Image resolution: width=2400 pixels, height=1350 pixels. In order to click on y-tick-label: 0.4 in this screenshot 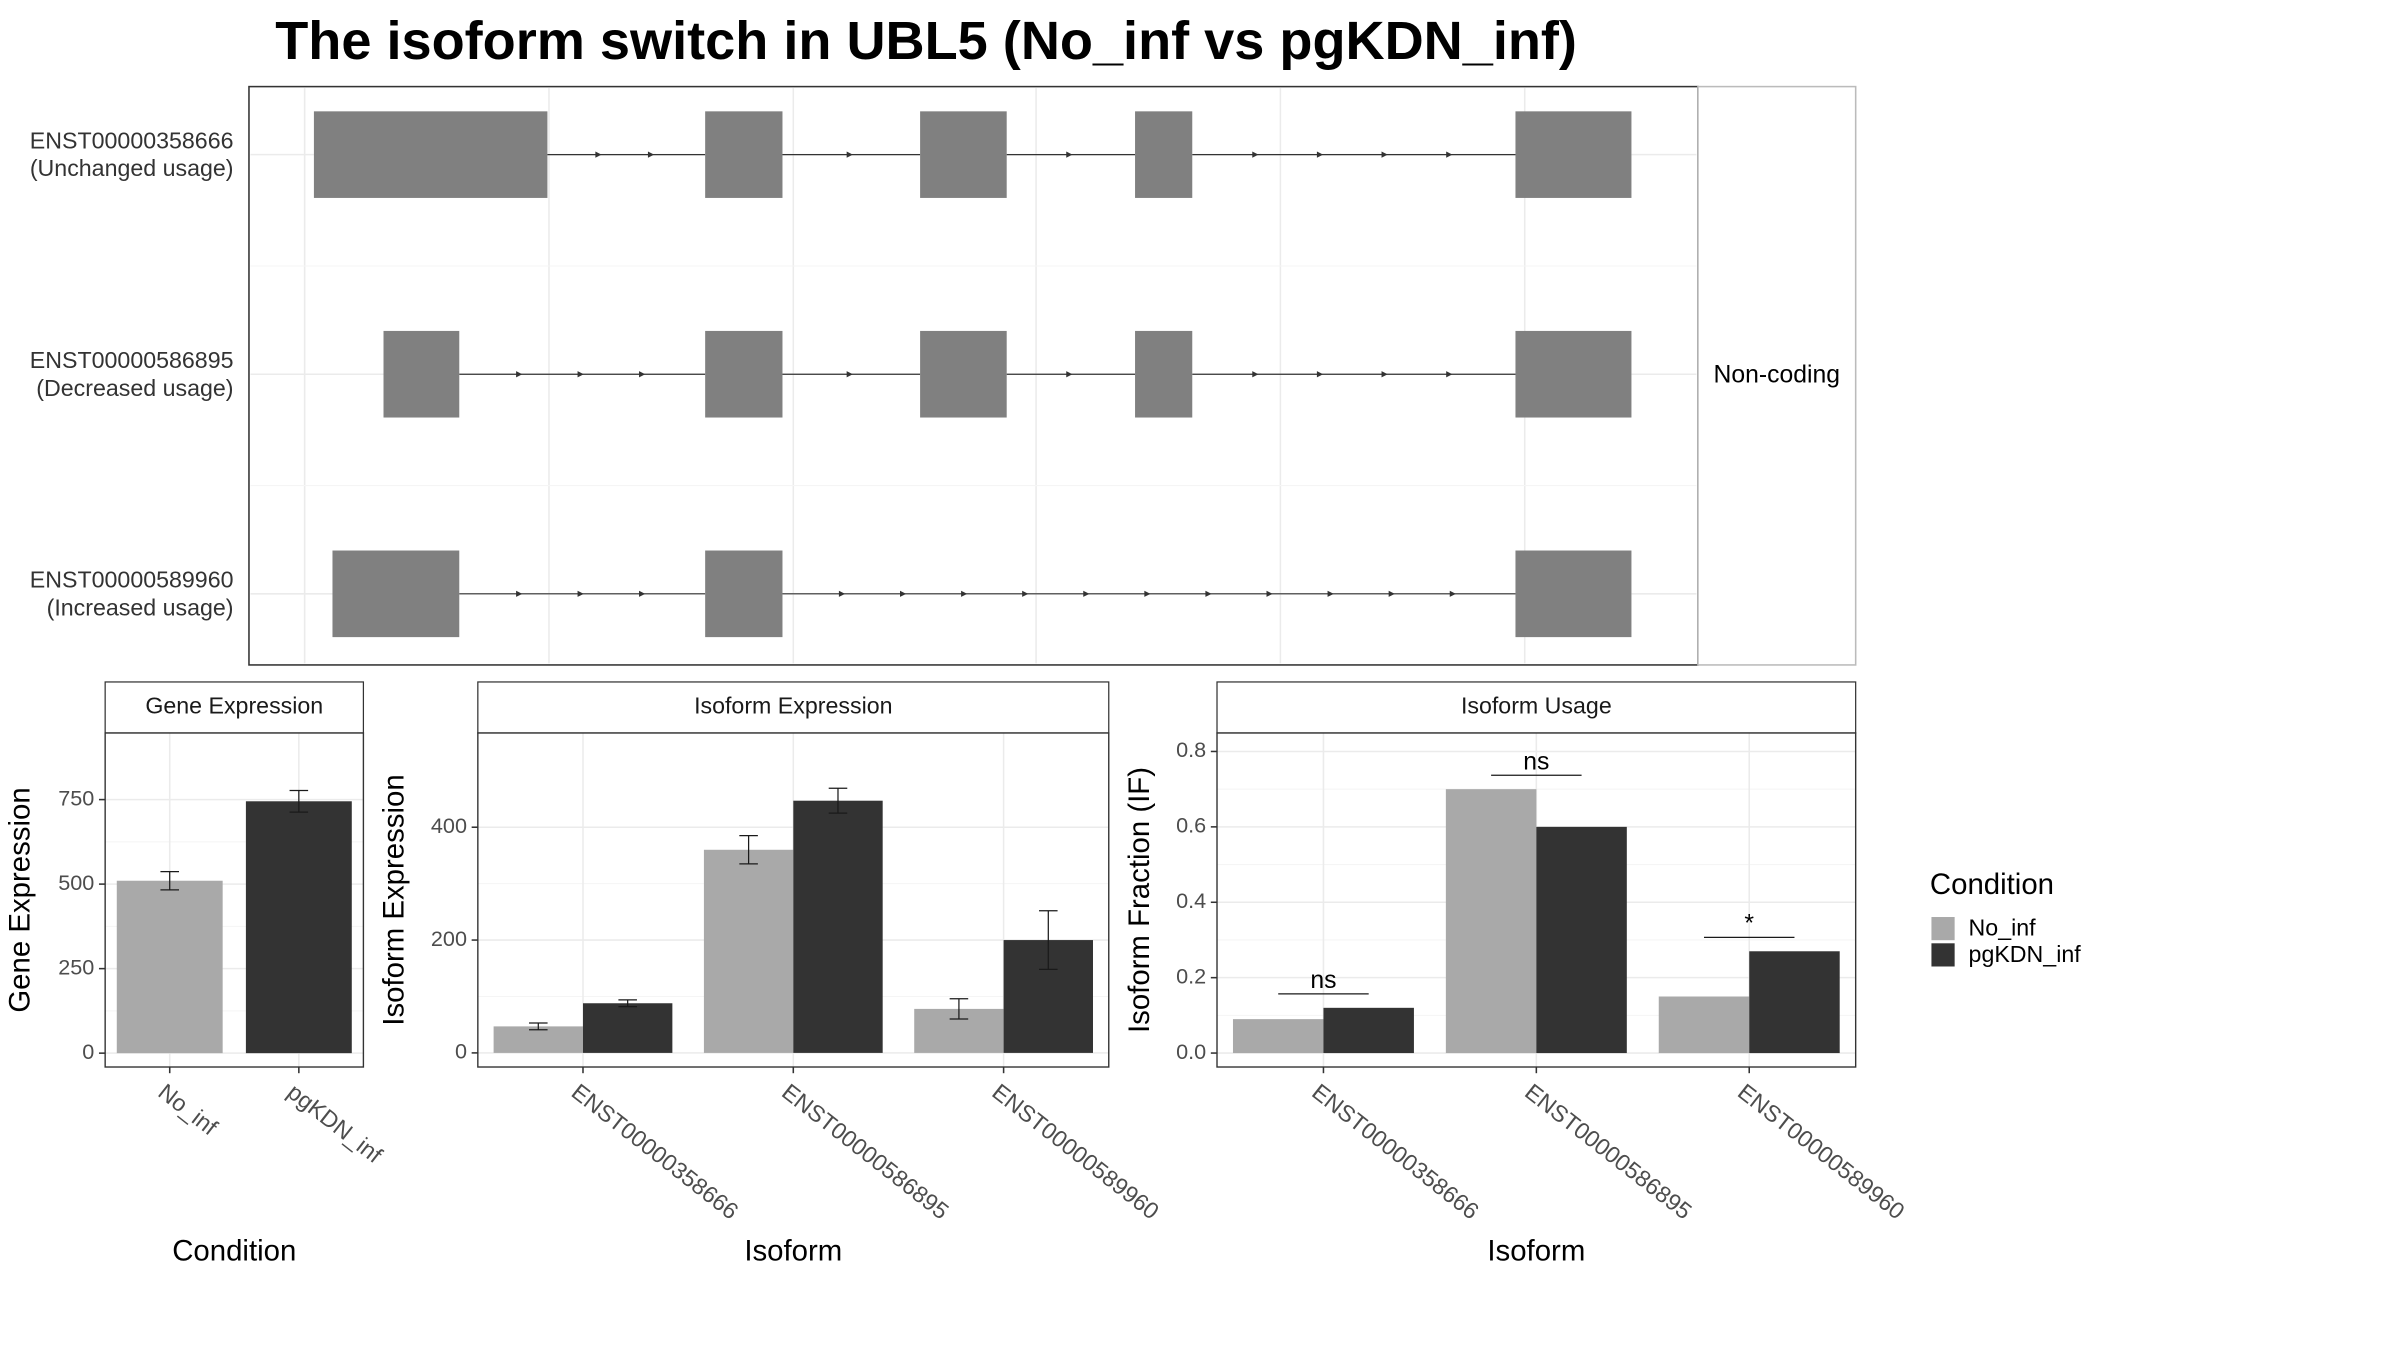, I will do `click(1191, 900)`.